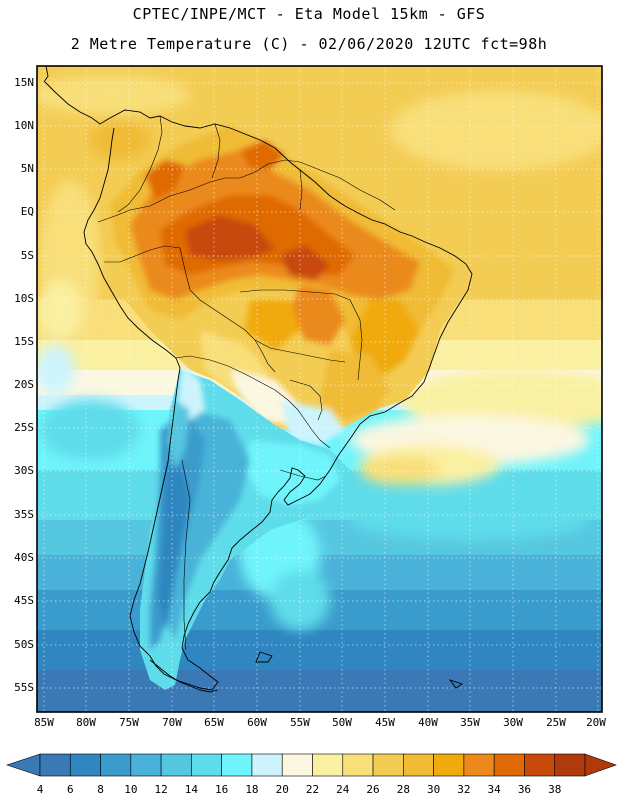 The width and height of the screenshot is (618, 800). I want to click on lat-label: 10N, so click(24, 125).